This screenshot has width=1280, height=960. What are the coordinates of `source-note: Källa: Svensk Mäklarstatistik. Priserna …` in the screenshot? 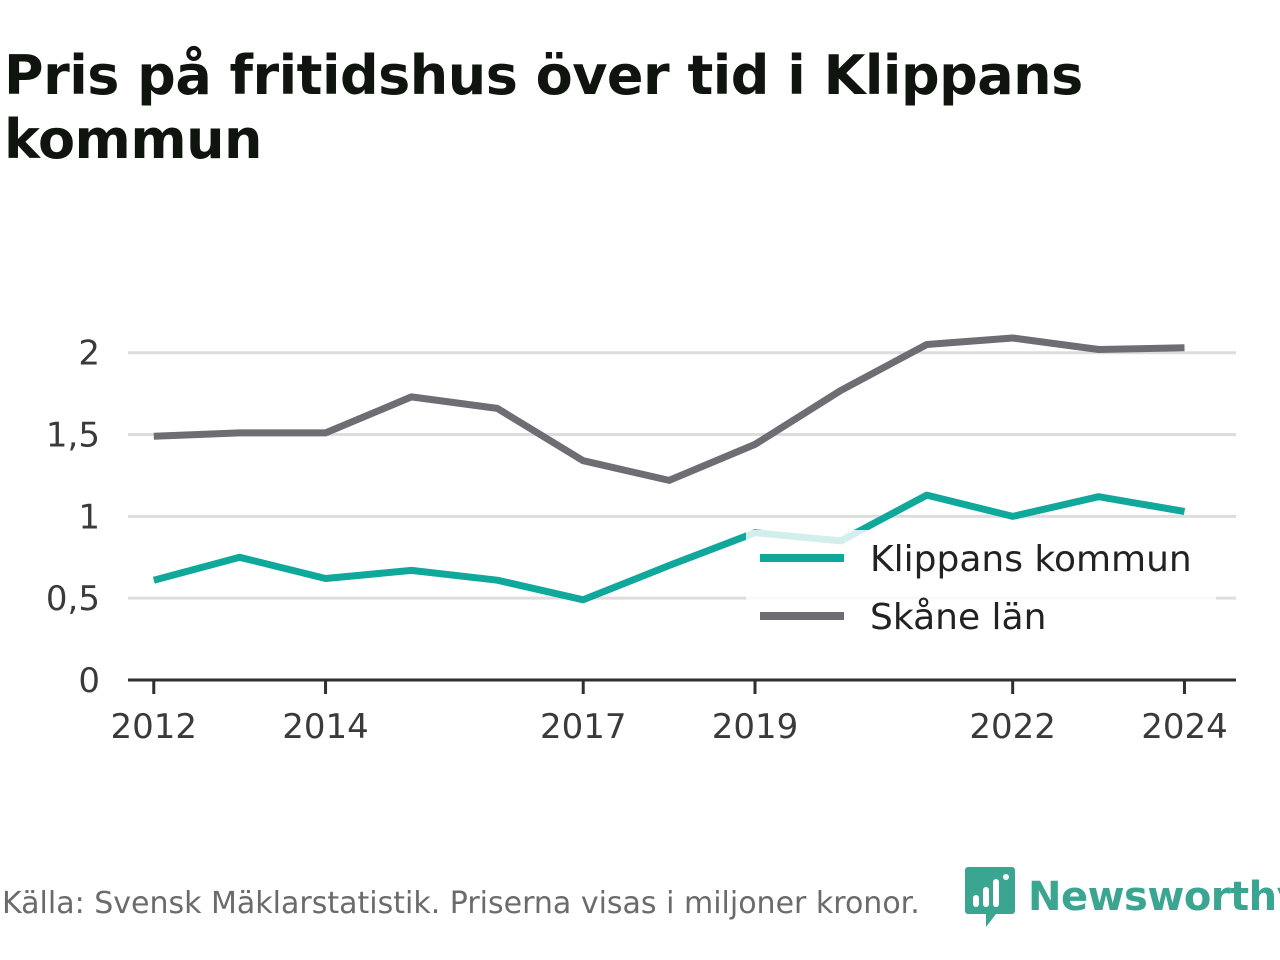 It's located at (461, 903).